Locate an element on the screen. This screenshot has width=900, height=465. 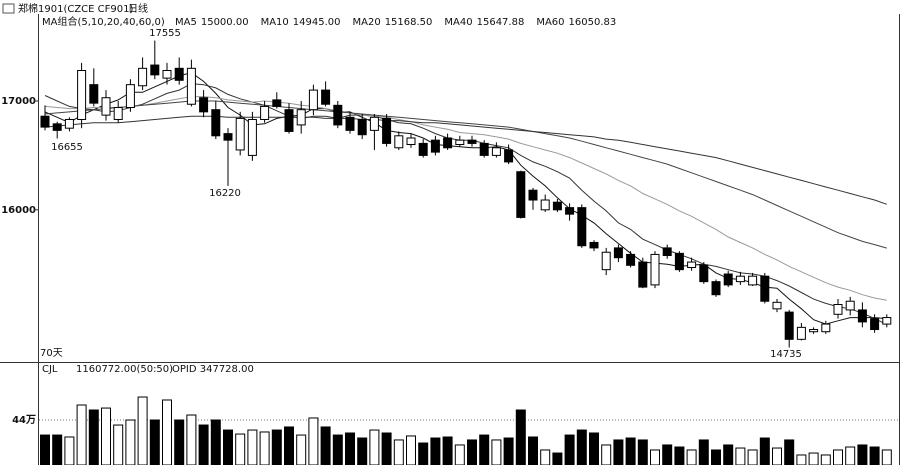
y-tick-label: 16000 is located at coordinates (18, 210).